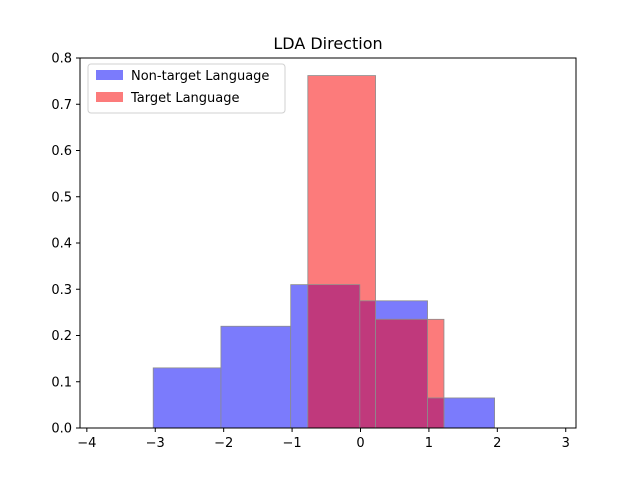  I want to click on y-tick-label: 0.4, so click(61, 244).